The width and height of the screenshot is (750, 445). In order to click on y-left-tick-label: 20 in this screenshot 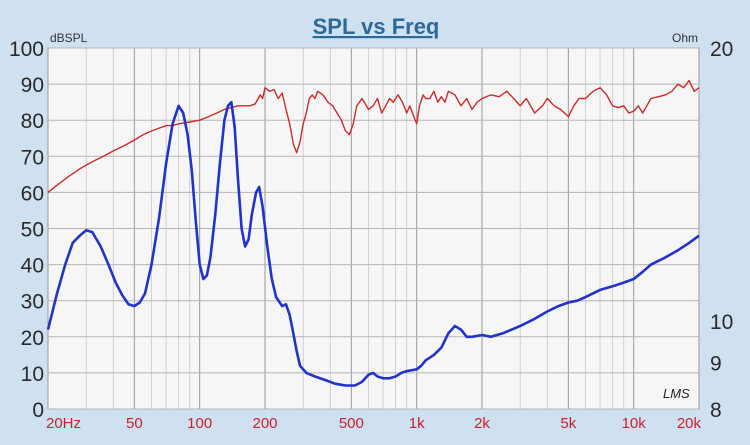, I will do `click(32, 338)`.